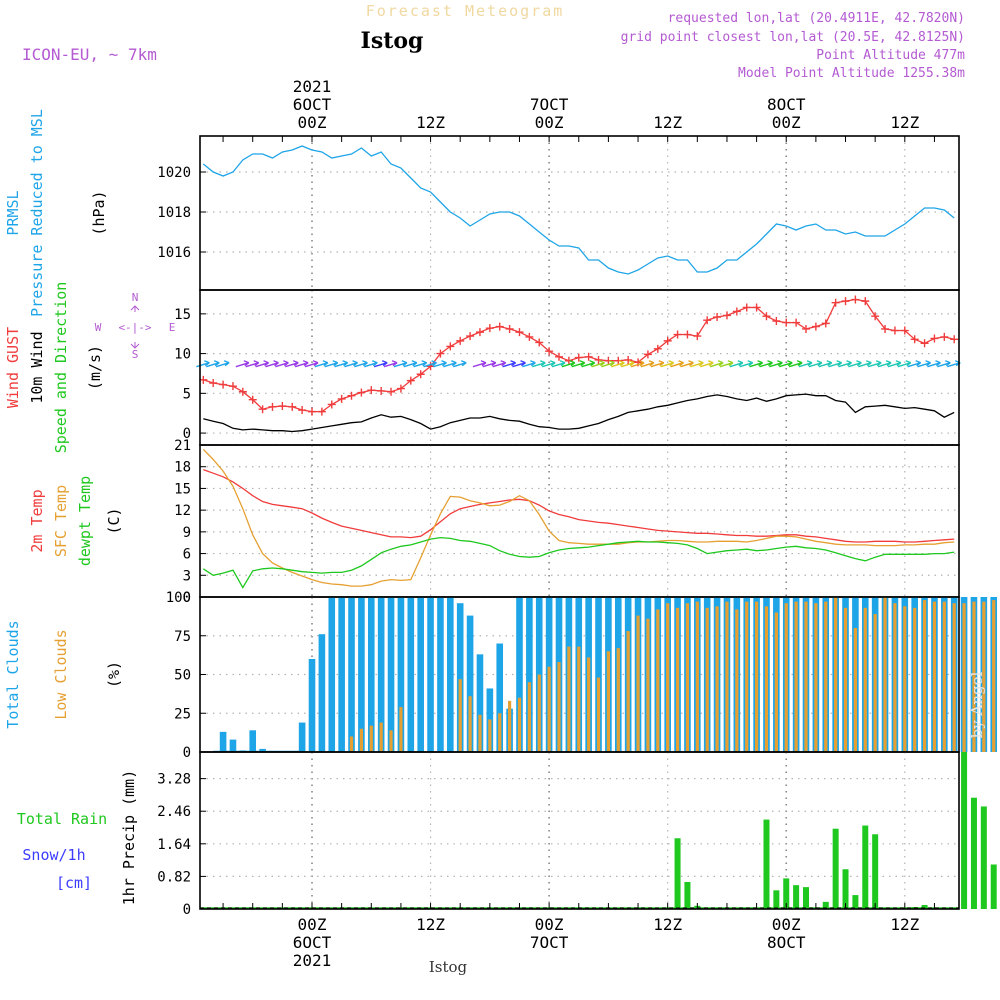 The image size is (1000, 1000). I want to click on compass-north-south-arrows, so click(135, 327).